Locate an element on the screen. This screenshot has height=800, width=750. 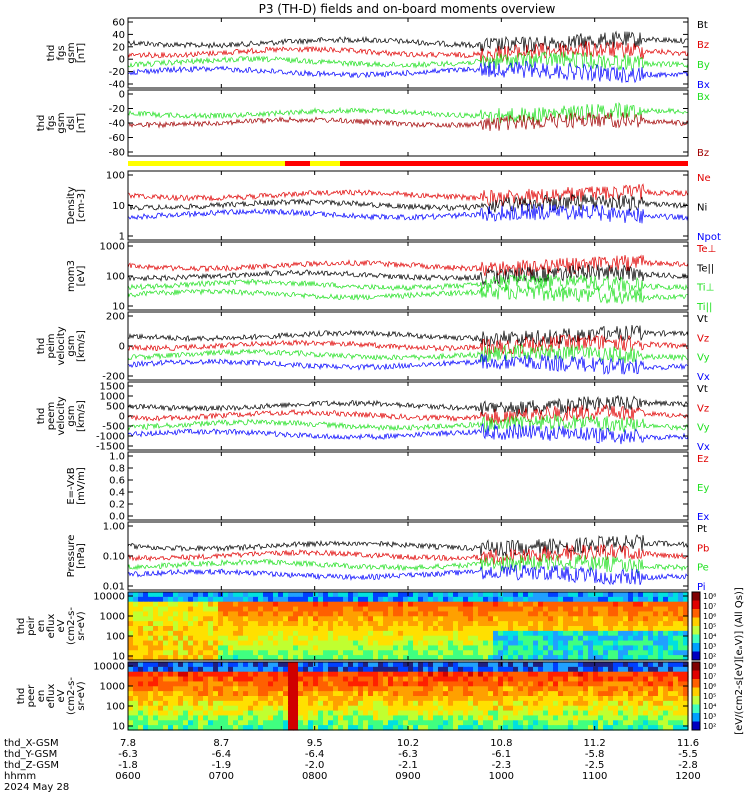
legend-Ey: Ey is located at coordinates (703, 488).